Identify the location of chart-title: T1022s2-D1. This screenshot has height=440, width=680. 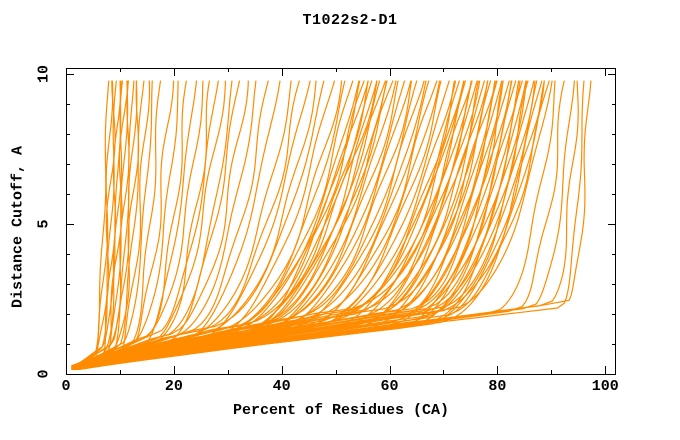
(350, 20).